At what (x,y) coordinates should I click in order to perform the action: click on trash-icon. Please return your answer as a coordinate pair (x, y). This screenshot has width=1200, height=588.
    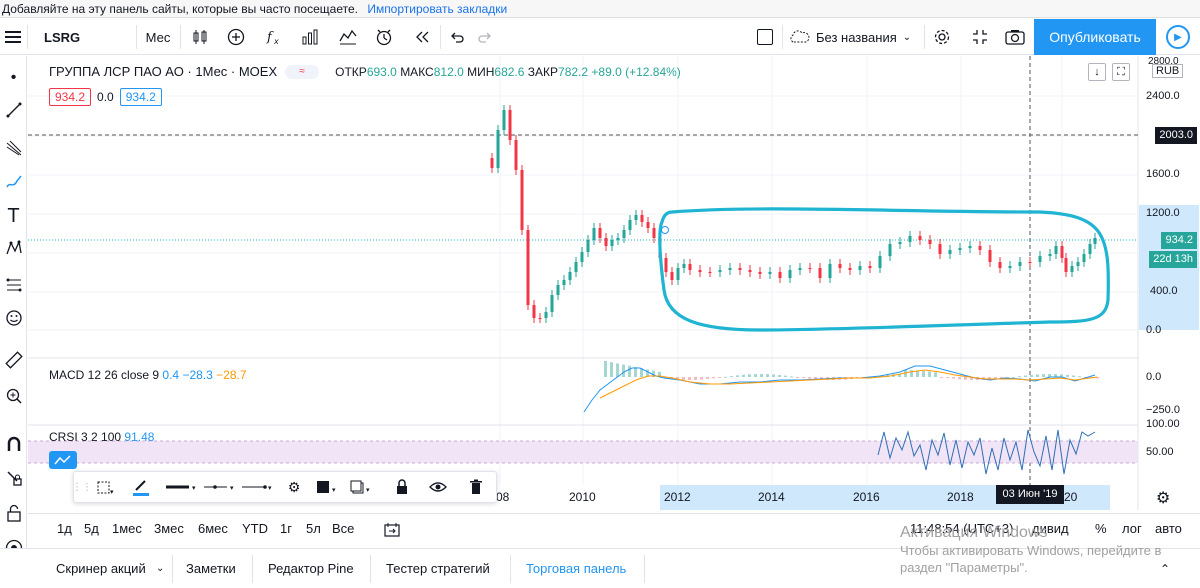
    Looking at the image, I should click on (476, 487).